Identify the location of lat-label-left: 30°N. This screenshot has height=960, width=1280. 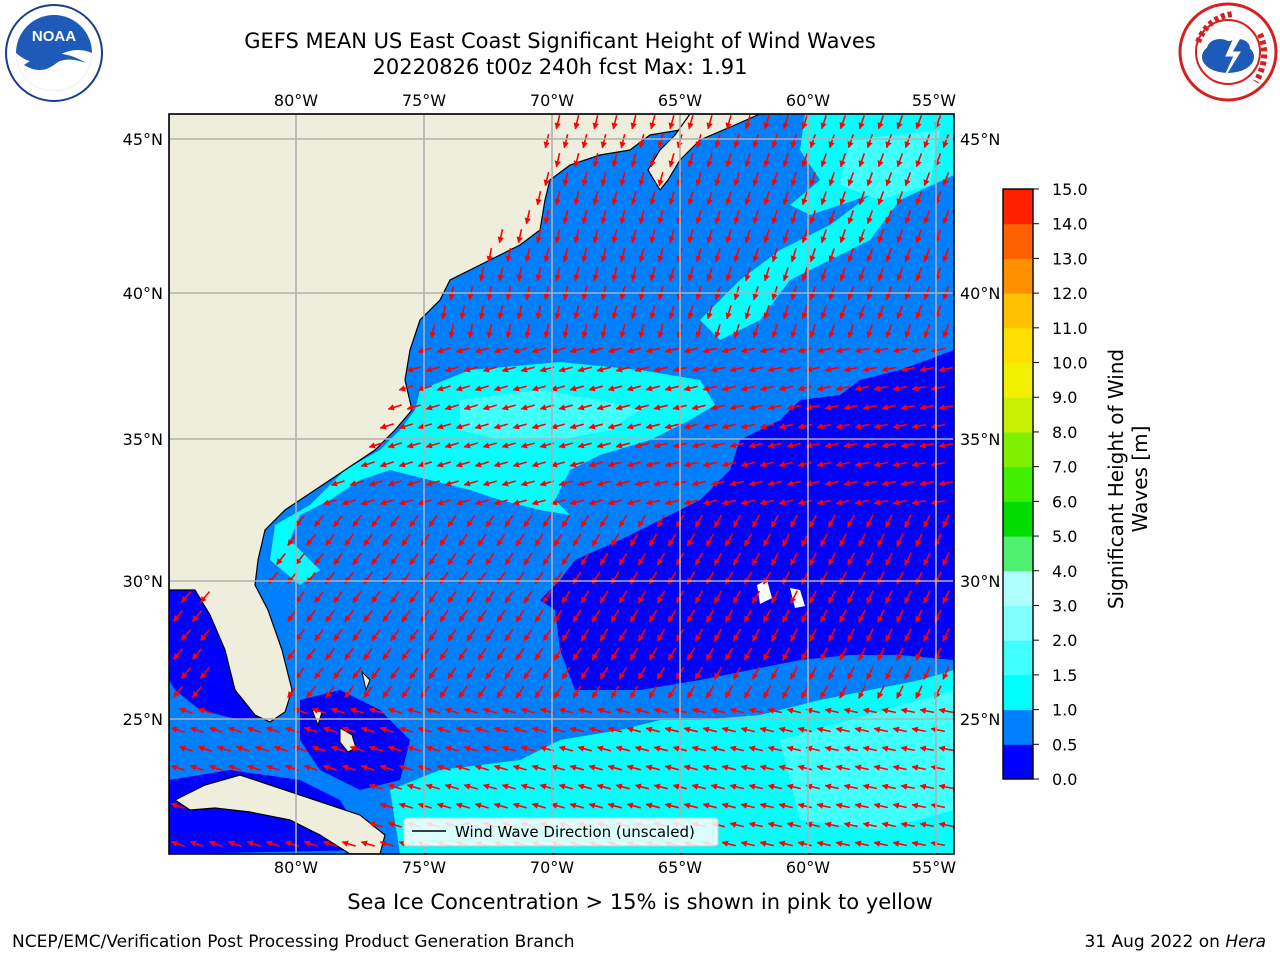
(143, 581).